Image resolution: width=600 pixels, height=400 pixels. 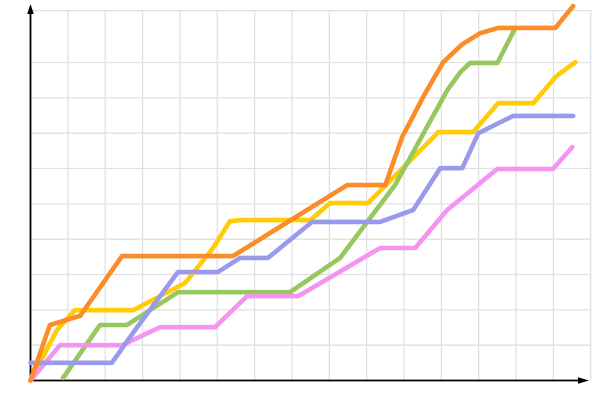 I want to click on x-axis-arrow-icon, so click(x=583, y=380).